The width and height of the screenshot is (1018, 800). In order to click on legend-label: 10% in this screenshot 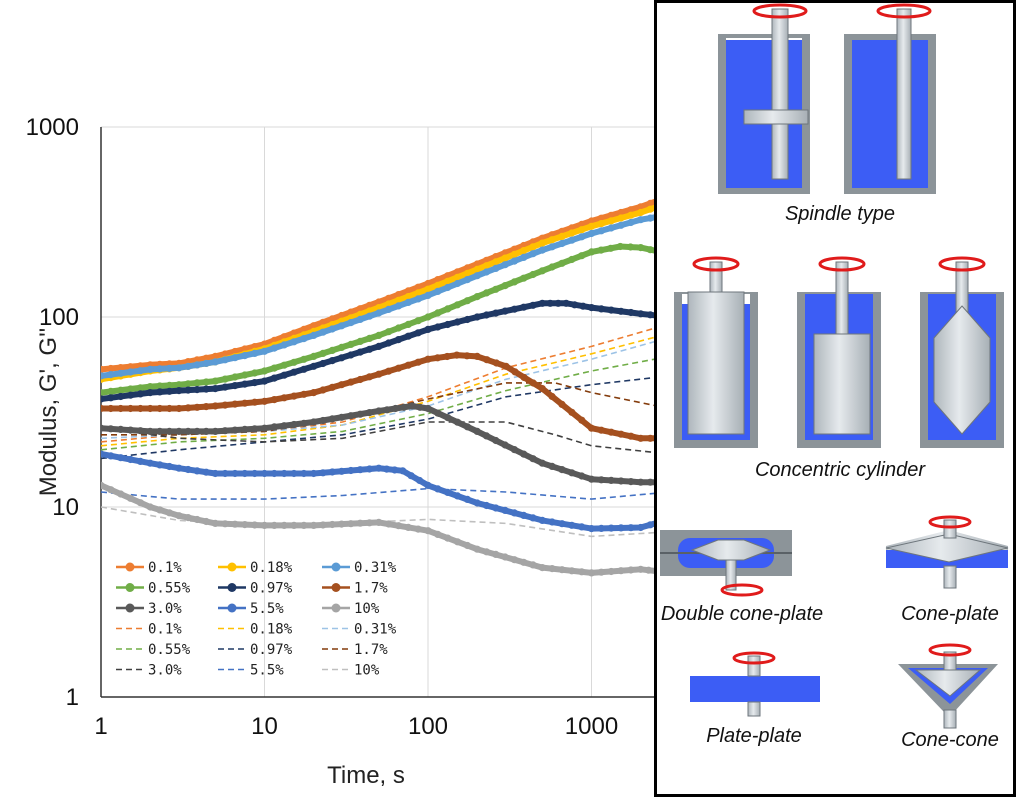, I will do `click(367, 609)`.